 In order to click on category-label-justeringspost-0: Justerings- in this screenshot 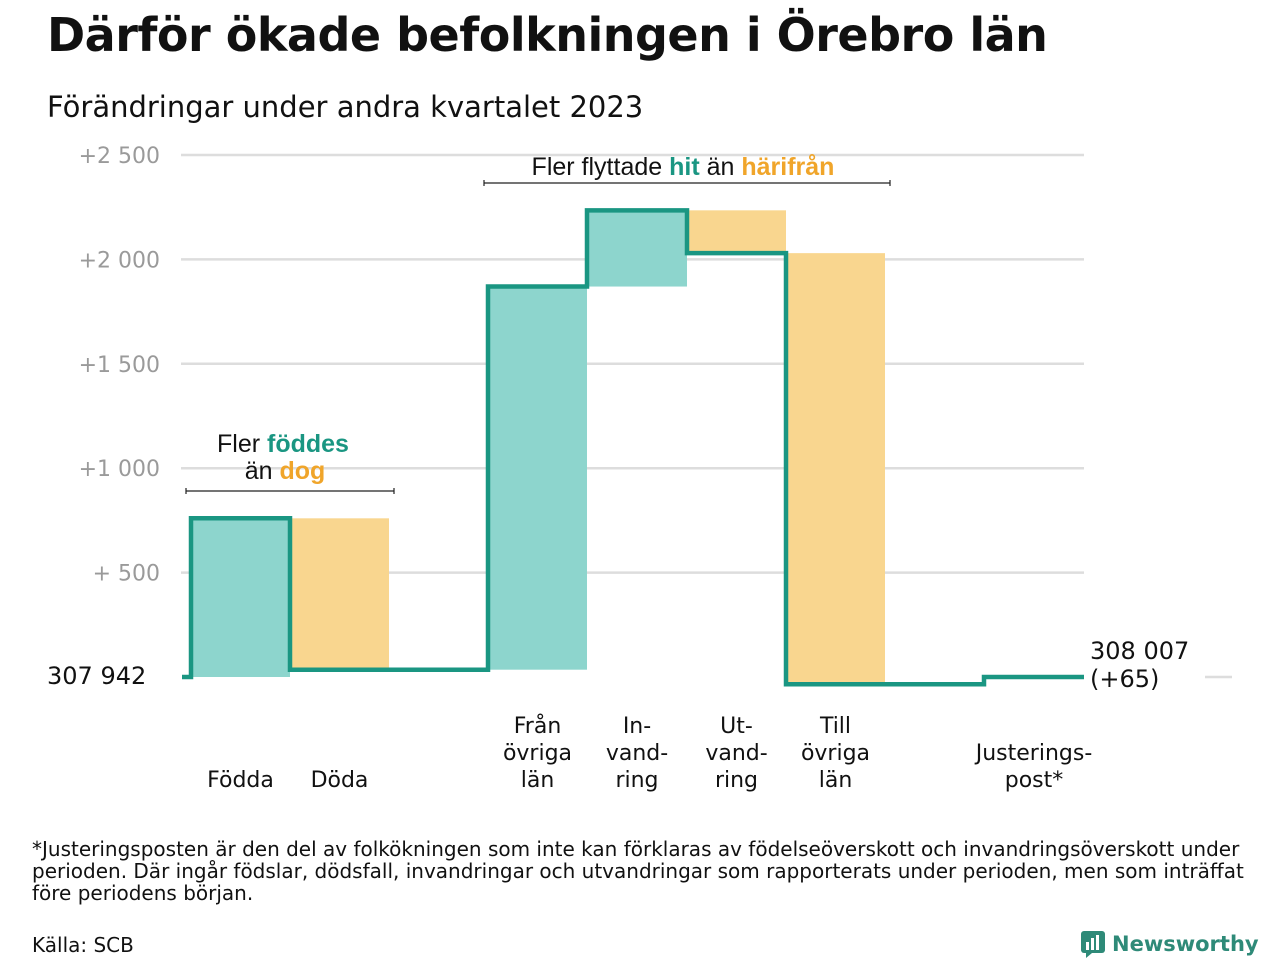, I will do `click(1033, 753)`.